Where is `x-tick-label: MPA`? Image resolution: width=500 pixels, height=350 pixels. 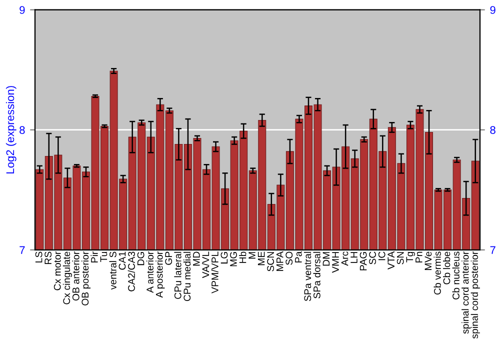 x-tick-label: MPA is located at coordinates (280, 261).